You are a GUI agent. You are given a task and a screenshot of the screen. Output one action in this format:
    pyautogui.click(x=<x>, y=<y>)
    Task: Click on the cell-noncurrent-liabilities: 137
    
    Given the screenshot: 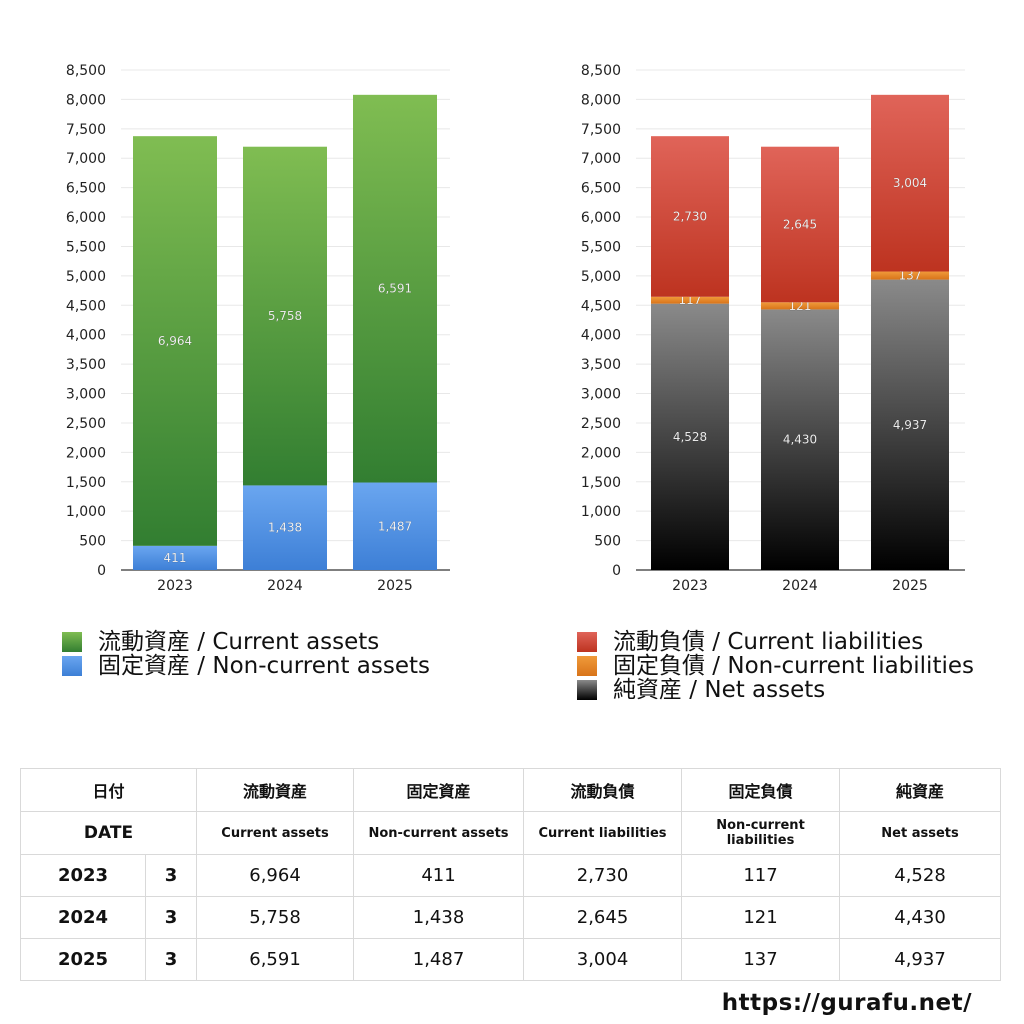 What is the action you would take?
    pyautogui.click(x=761, y=959)
    